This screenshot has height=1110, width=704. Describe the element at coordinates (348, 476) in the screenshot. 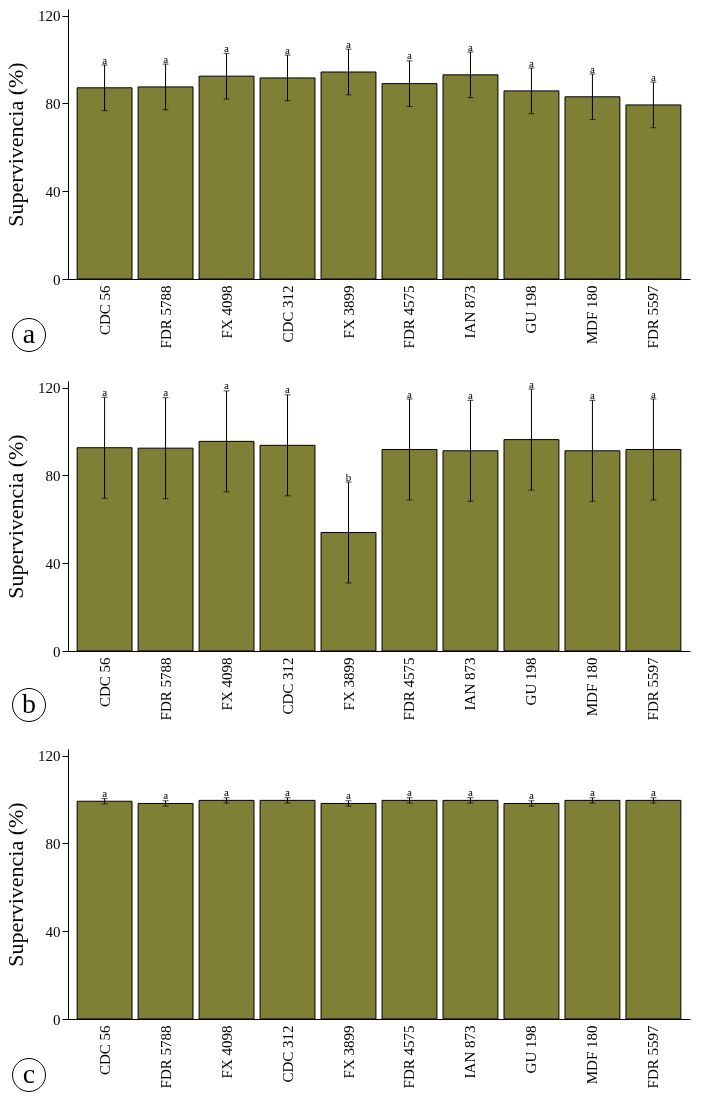

I see `annotation: b` at that location.